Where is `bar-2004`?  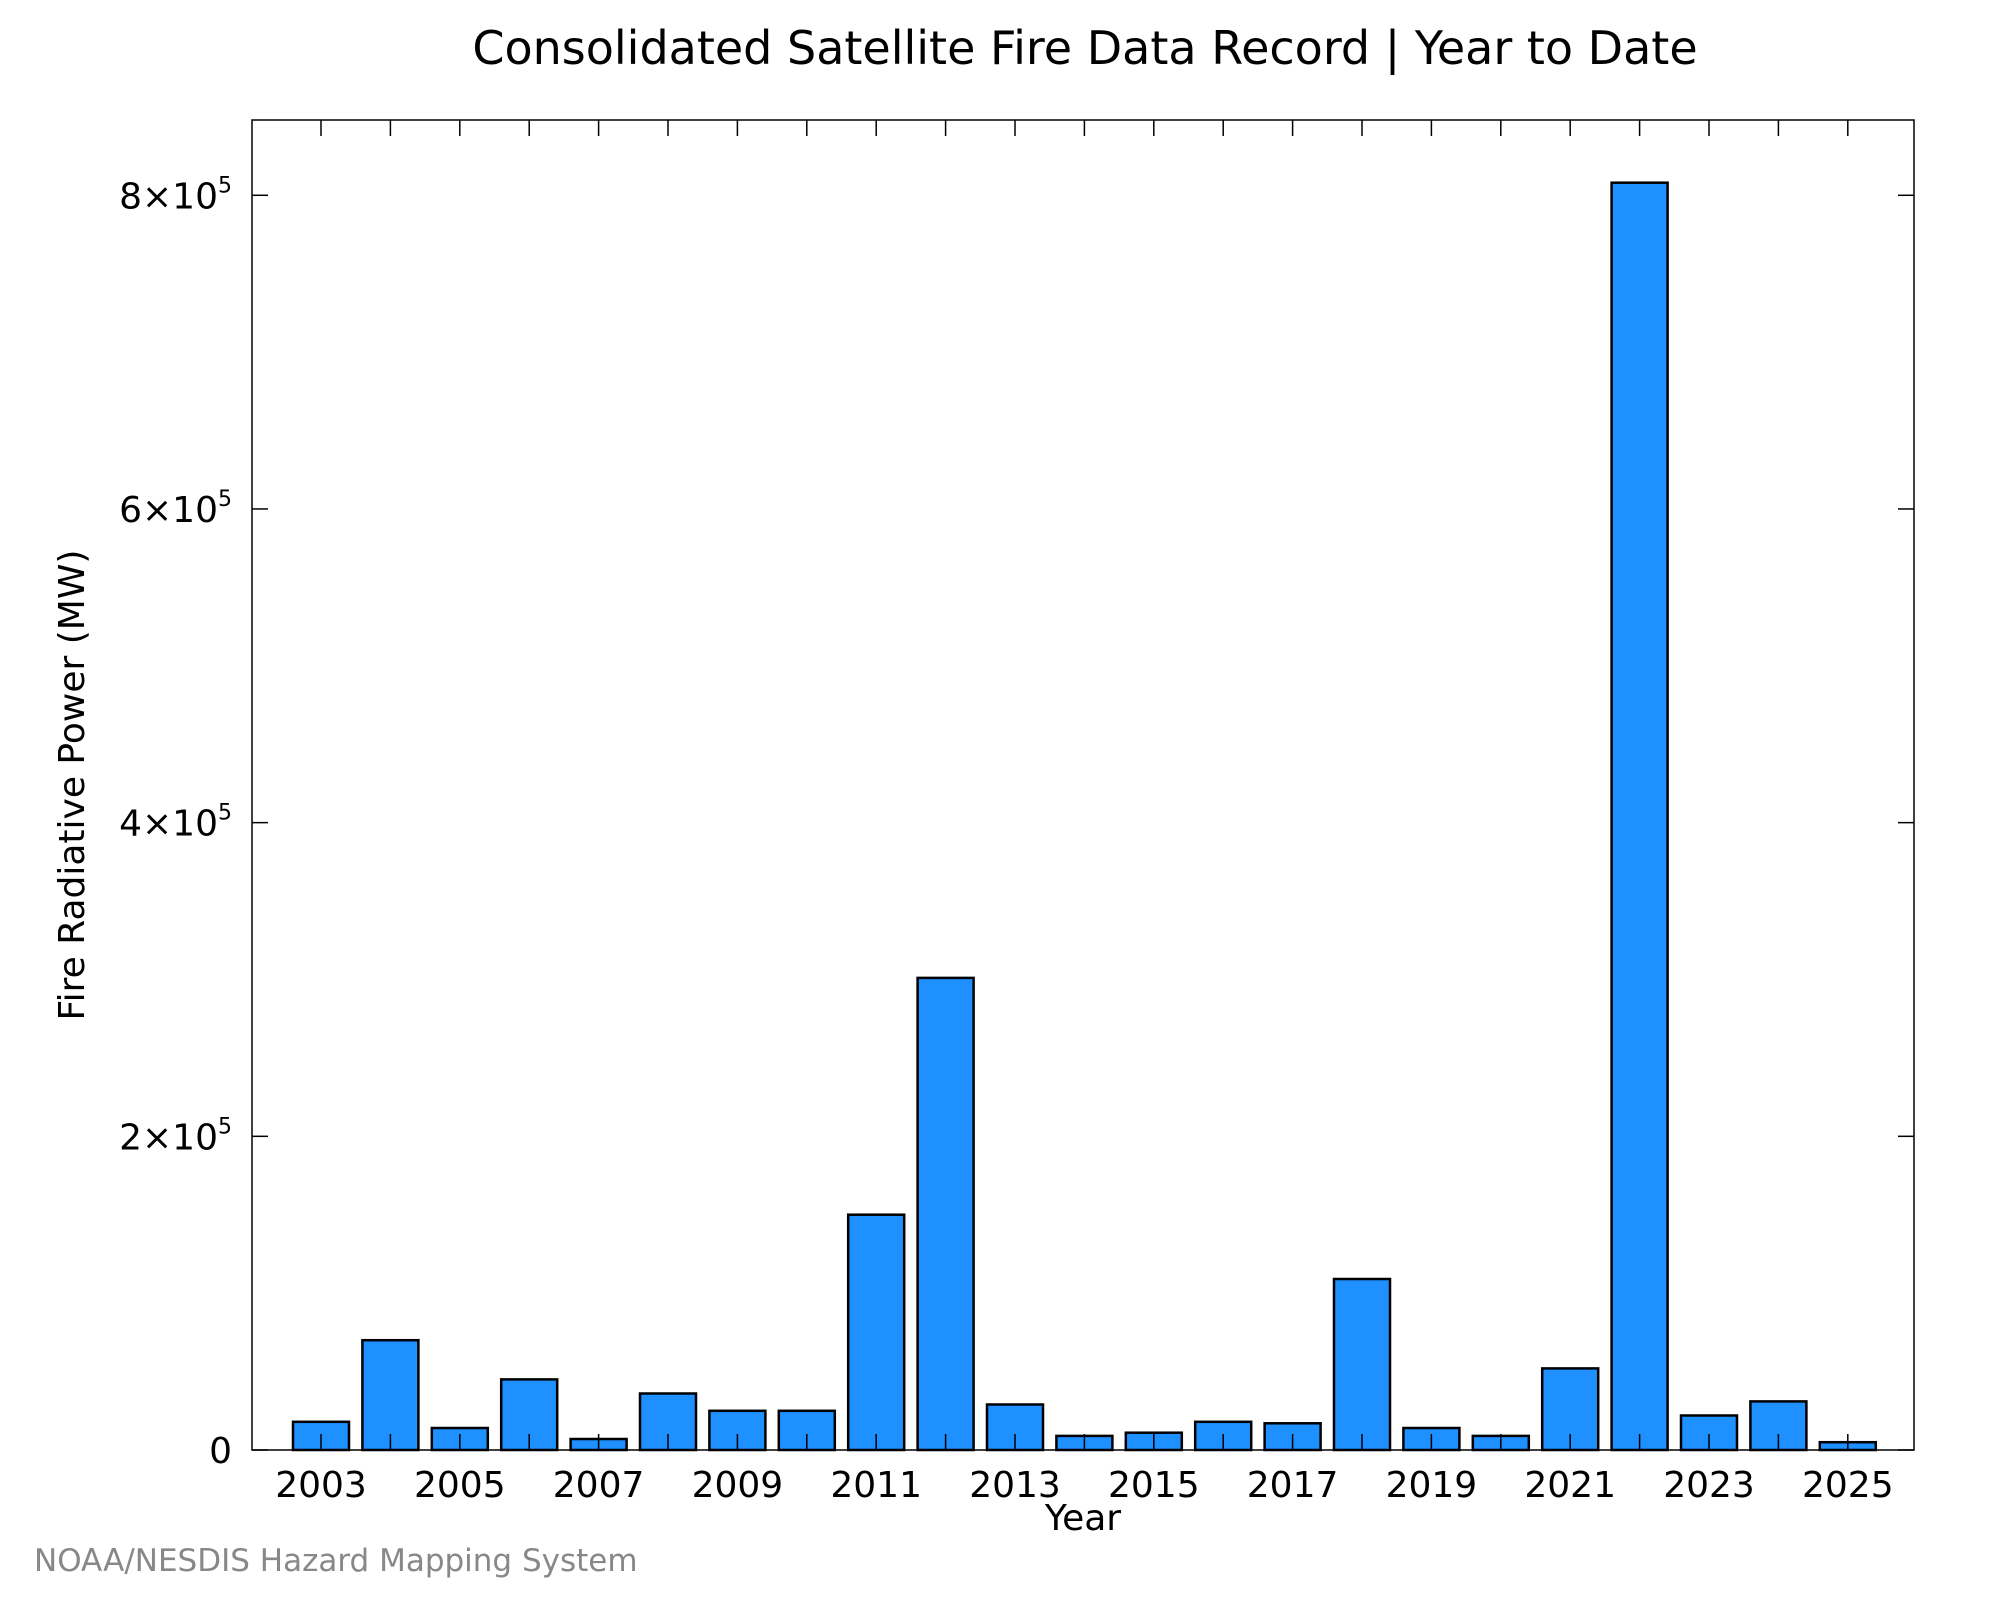
bar-2004 is located at coordinates (390, 1395).